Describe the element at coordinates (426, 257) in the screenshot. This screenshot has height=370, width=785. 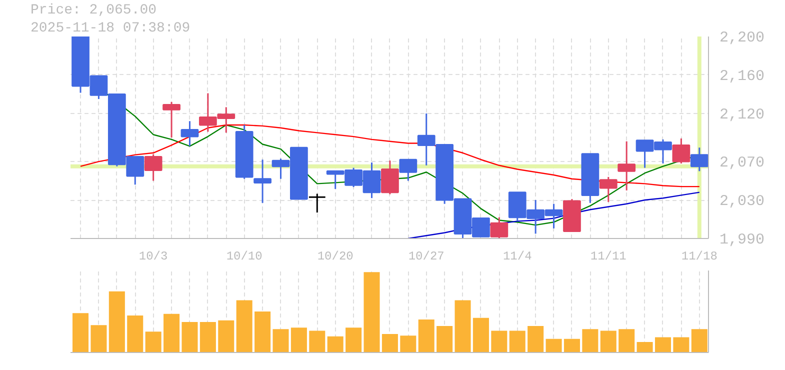
I see `x-tick-label: 10/27` at that location.